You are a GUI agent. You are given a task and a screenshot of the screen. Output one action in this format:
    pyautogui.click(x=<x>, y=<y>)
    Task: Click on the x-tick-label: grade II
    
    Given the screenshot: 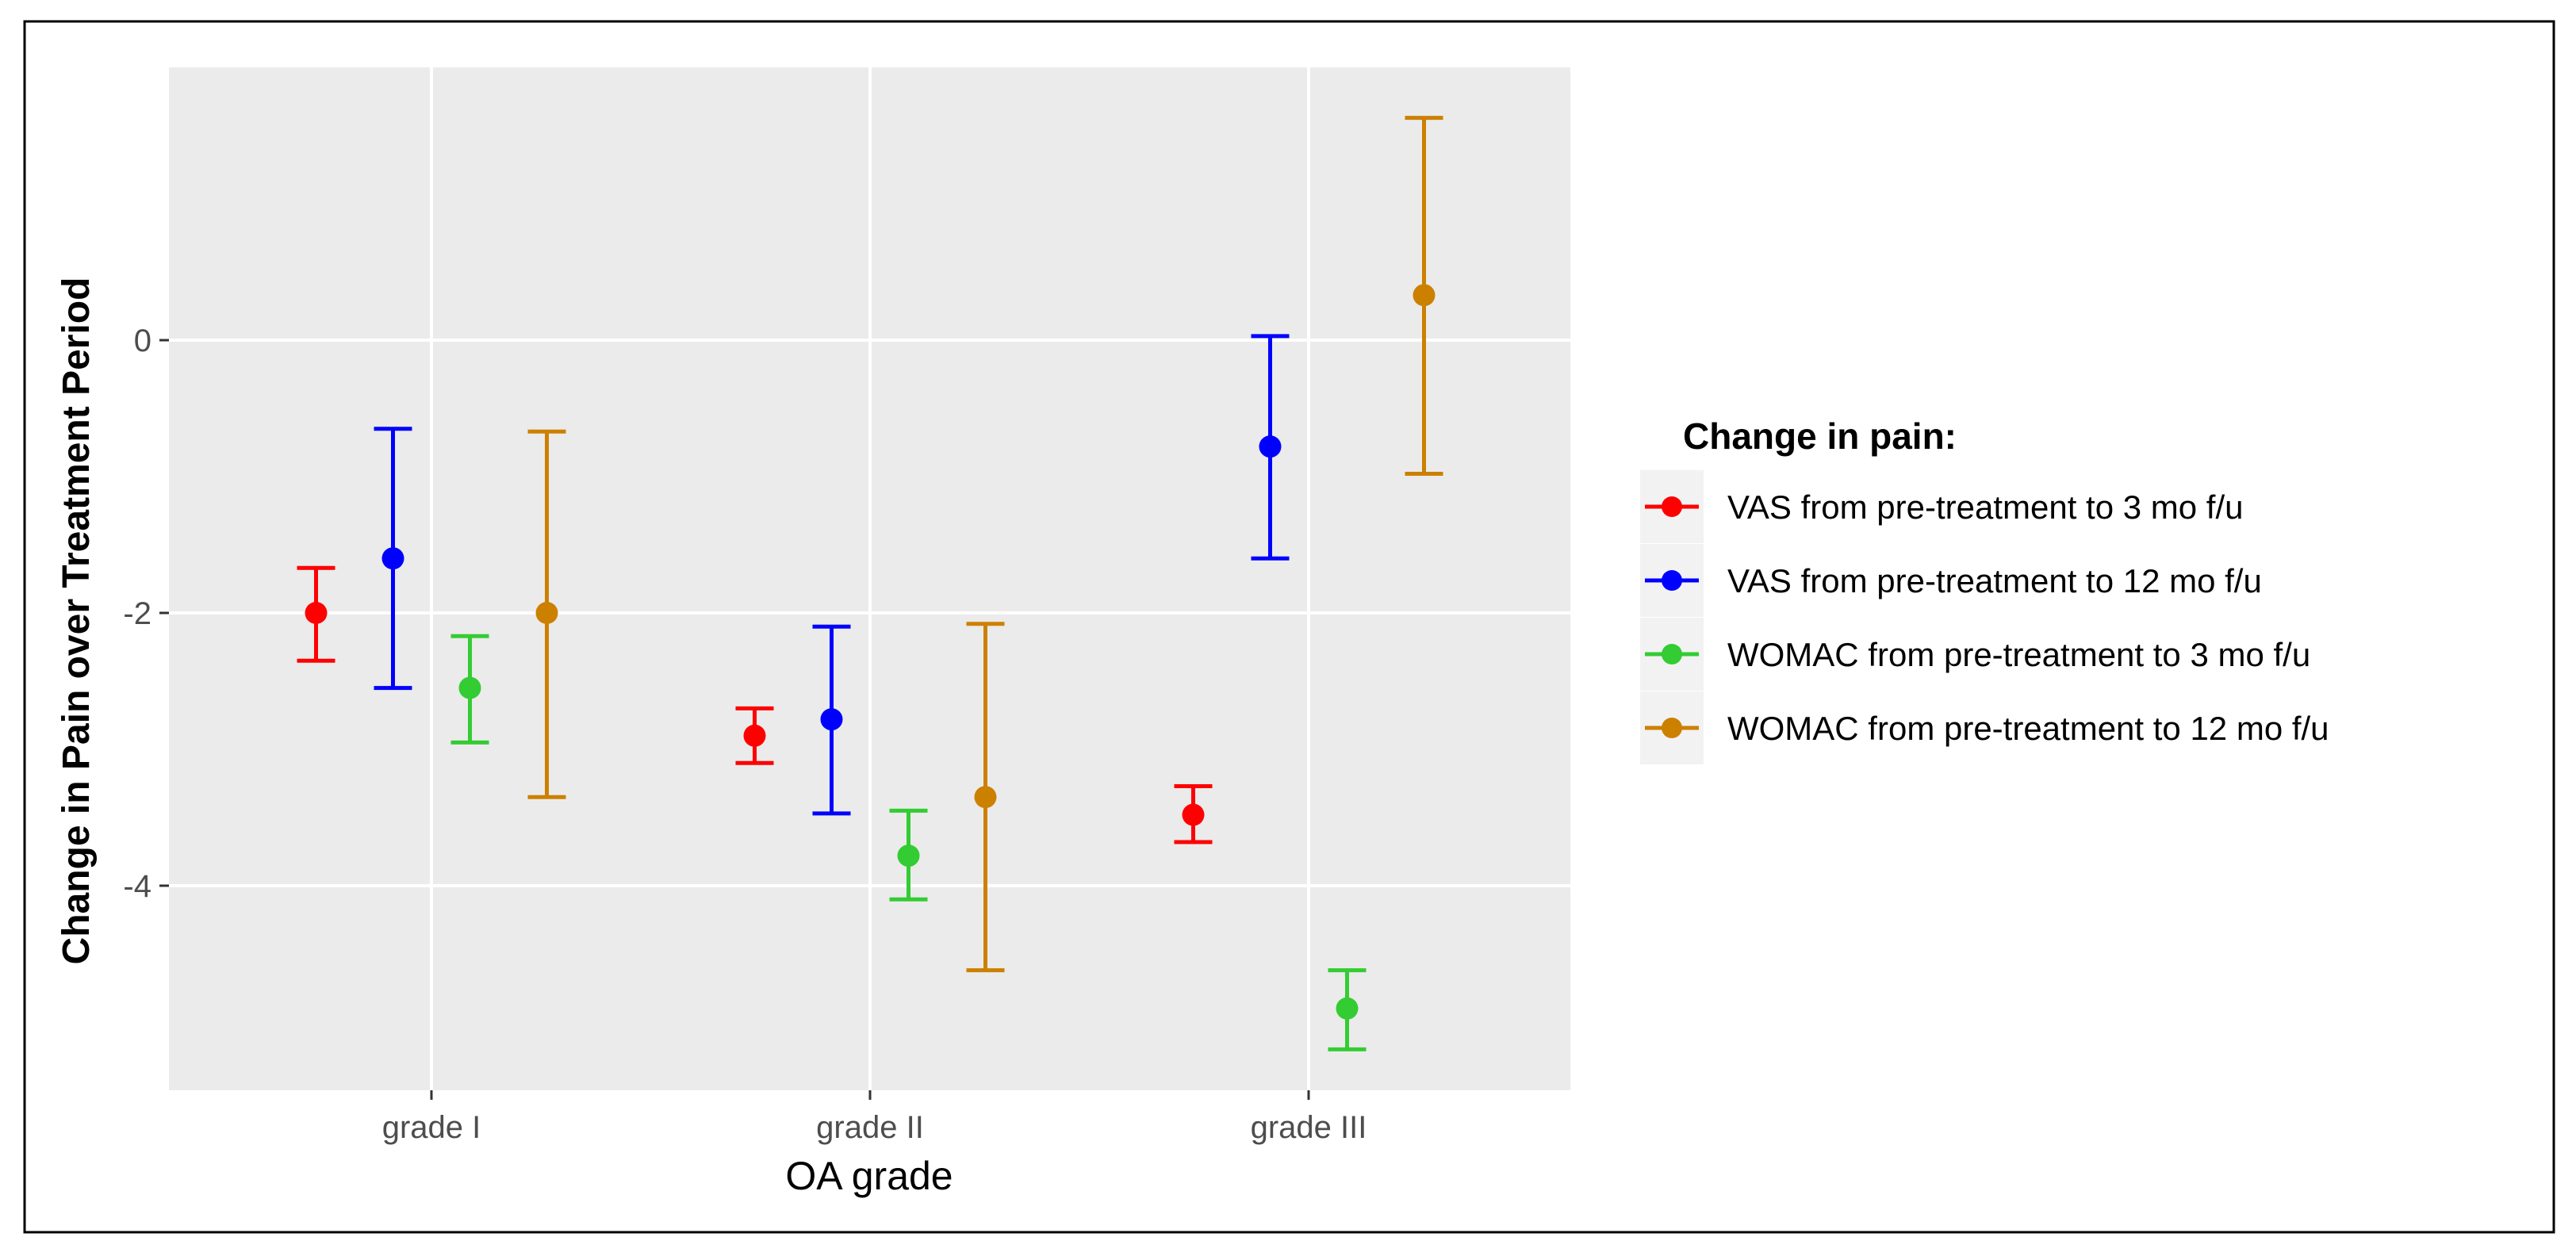 What is the action you would take?
    pyautogui.click(x=870, y=1127)
    